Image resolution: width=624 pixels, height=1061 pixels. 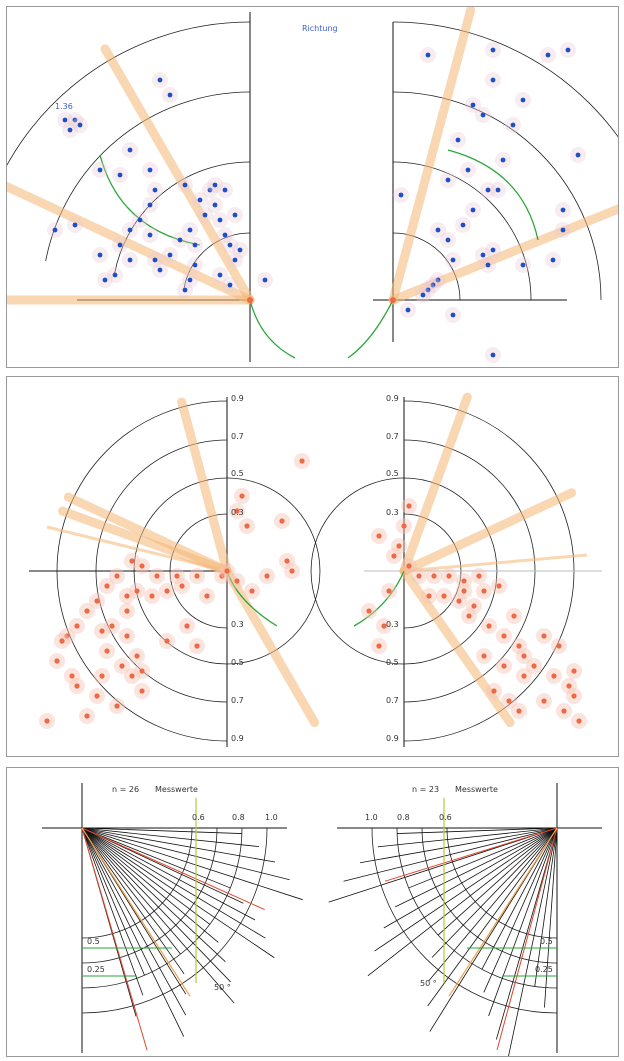 I want to click on right-tick-label: 0.9, so click(x=392, y=398).